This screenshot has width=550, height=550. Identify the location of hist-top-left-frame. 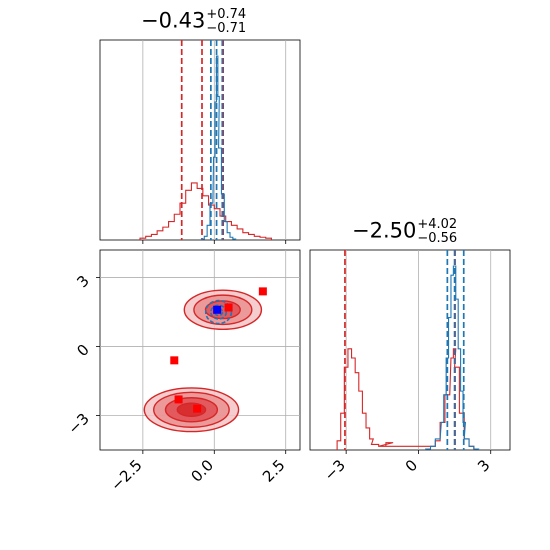
(200, 140).